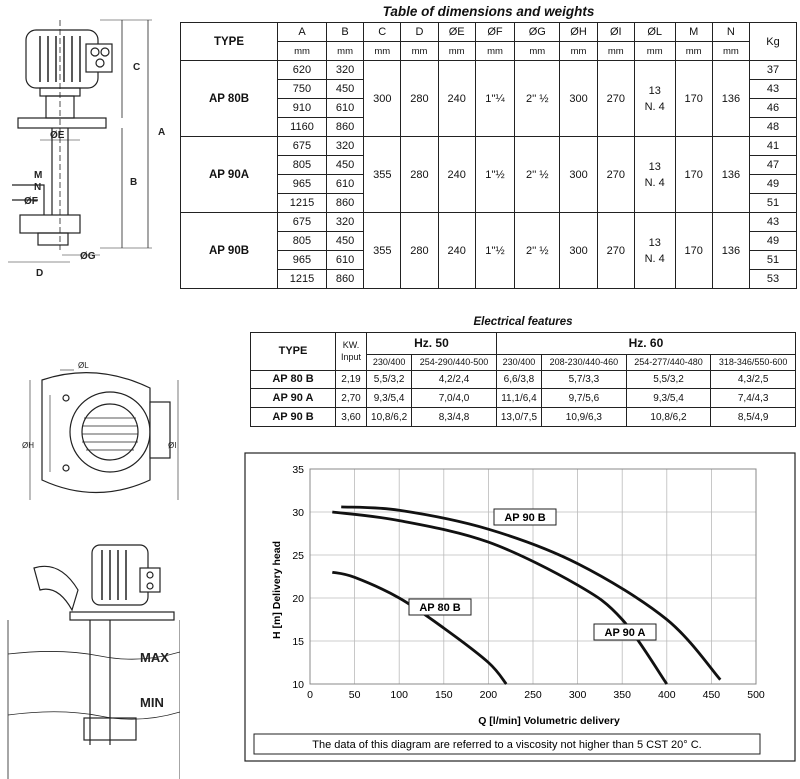  What do you see at coordinates (584, 362) in the screenshot?
I see `voltage-header: 208-230/440-460` at bounding box center [584, 362].